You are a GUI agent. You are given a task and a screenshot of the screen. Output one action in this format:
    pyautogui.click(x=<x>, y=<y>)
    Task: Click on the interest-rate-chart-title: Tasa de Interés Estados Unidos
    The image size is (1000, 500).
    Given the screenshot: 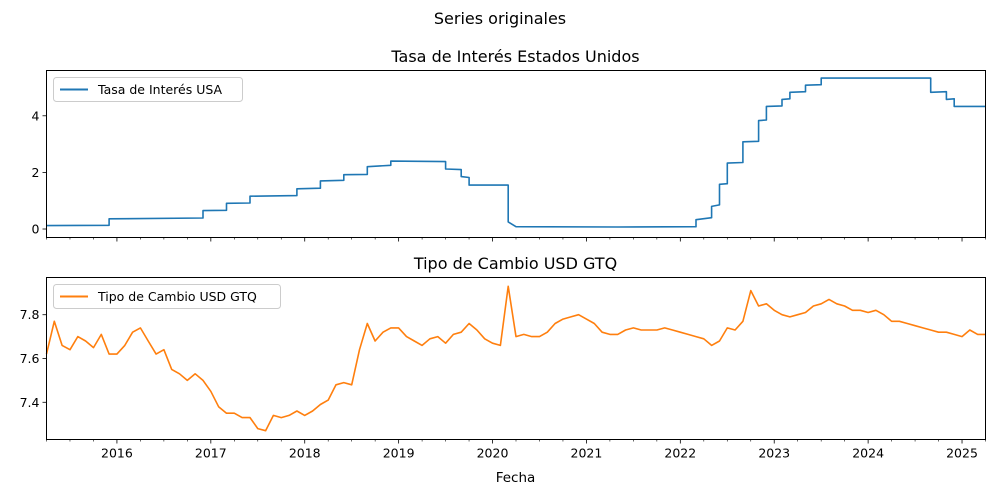 What is the action you would take?
    pyautogui.click(x=514, y=56)
    